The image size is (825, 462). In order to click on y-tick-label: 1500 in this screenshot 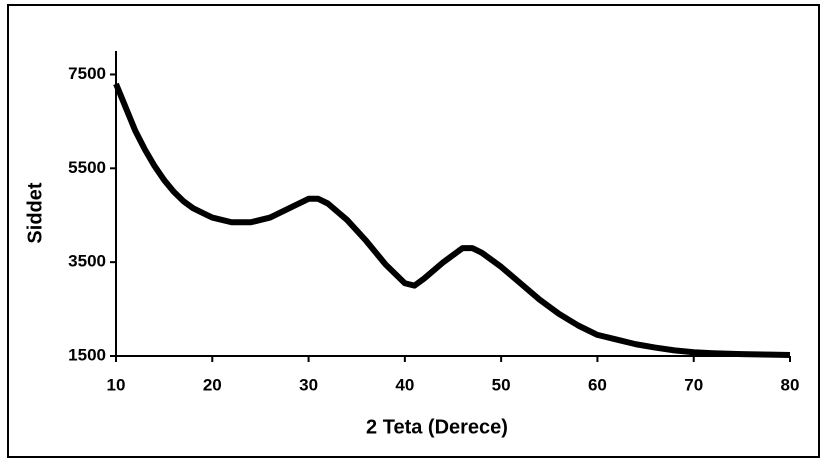, I will do `click(87, 354)`.